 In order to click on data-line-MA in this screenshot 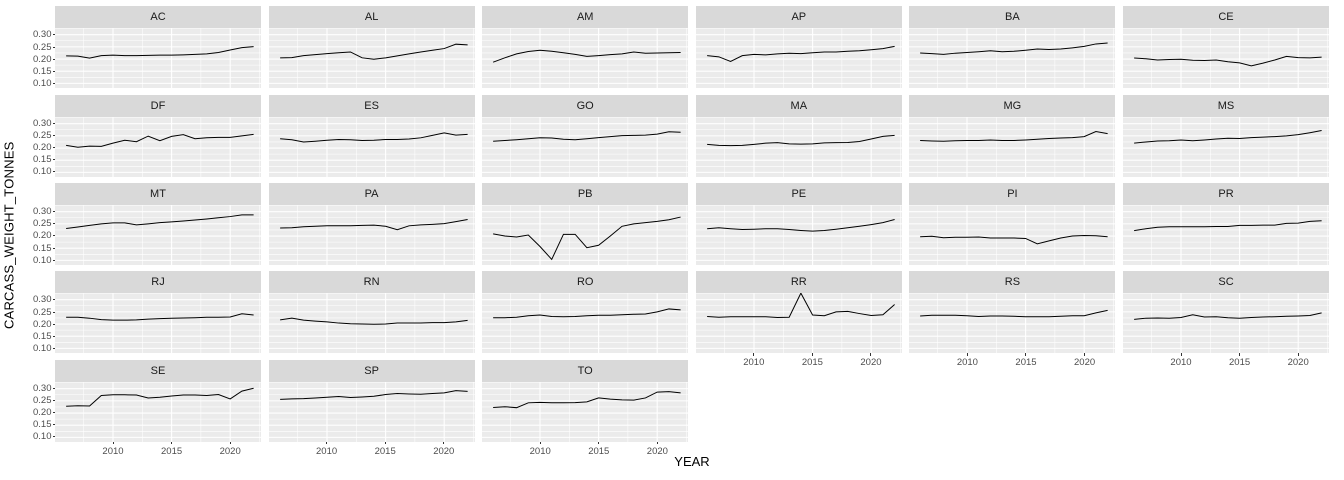, I will do `click(800, 140)`.